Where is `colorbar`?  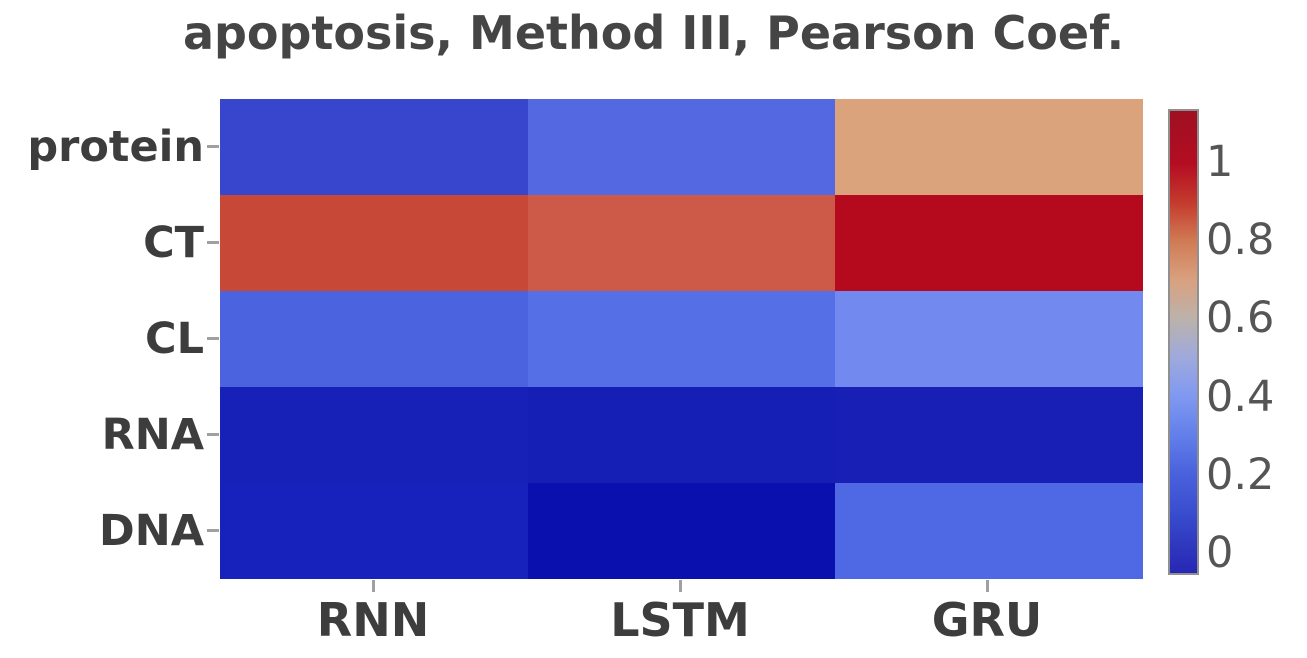
colorbar is located at coordinates (1183, 342).